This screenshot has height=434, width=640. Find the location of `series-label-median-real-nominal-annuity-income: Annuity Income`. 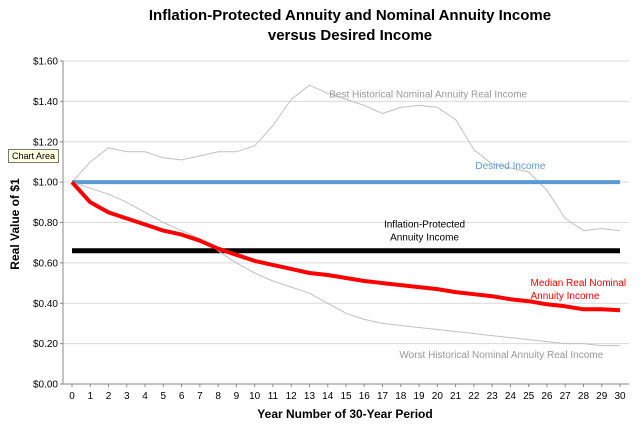

series-label-median-real-nominal-annuity-income: Annuity Income is located at coordinates (564, 296).